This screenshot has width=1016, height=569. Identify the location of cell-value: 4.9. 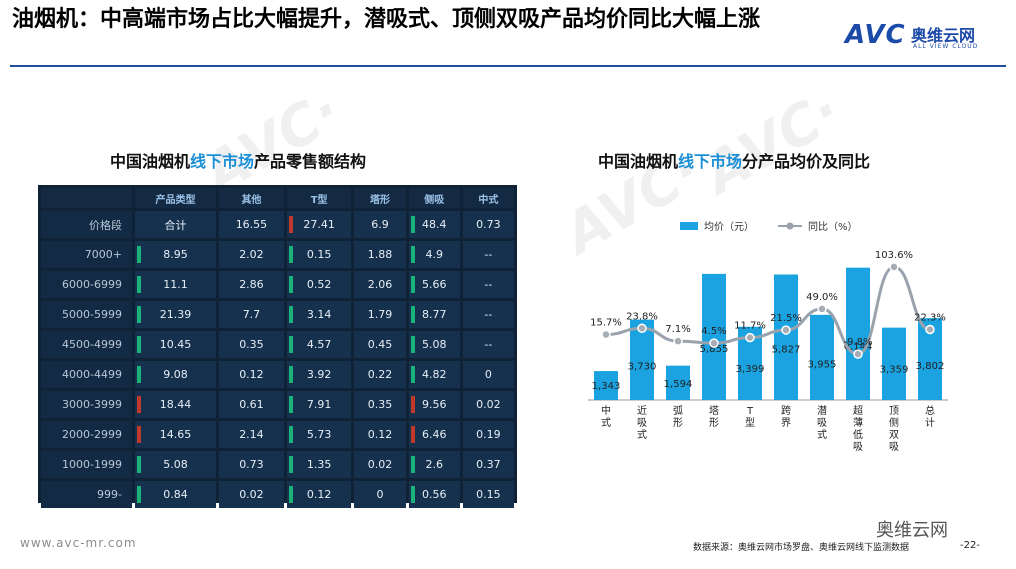
(434, 254).